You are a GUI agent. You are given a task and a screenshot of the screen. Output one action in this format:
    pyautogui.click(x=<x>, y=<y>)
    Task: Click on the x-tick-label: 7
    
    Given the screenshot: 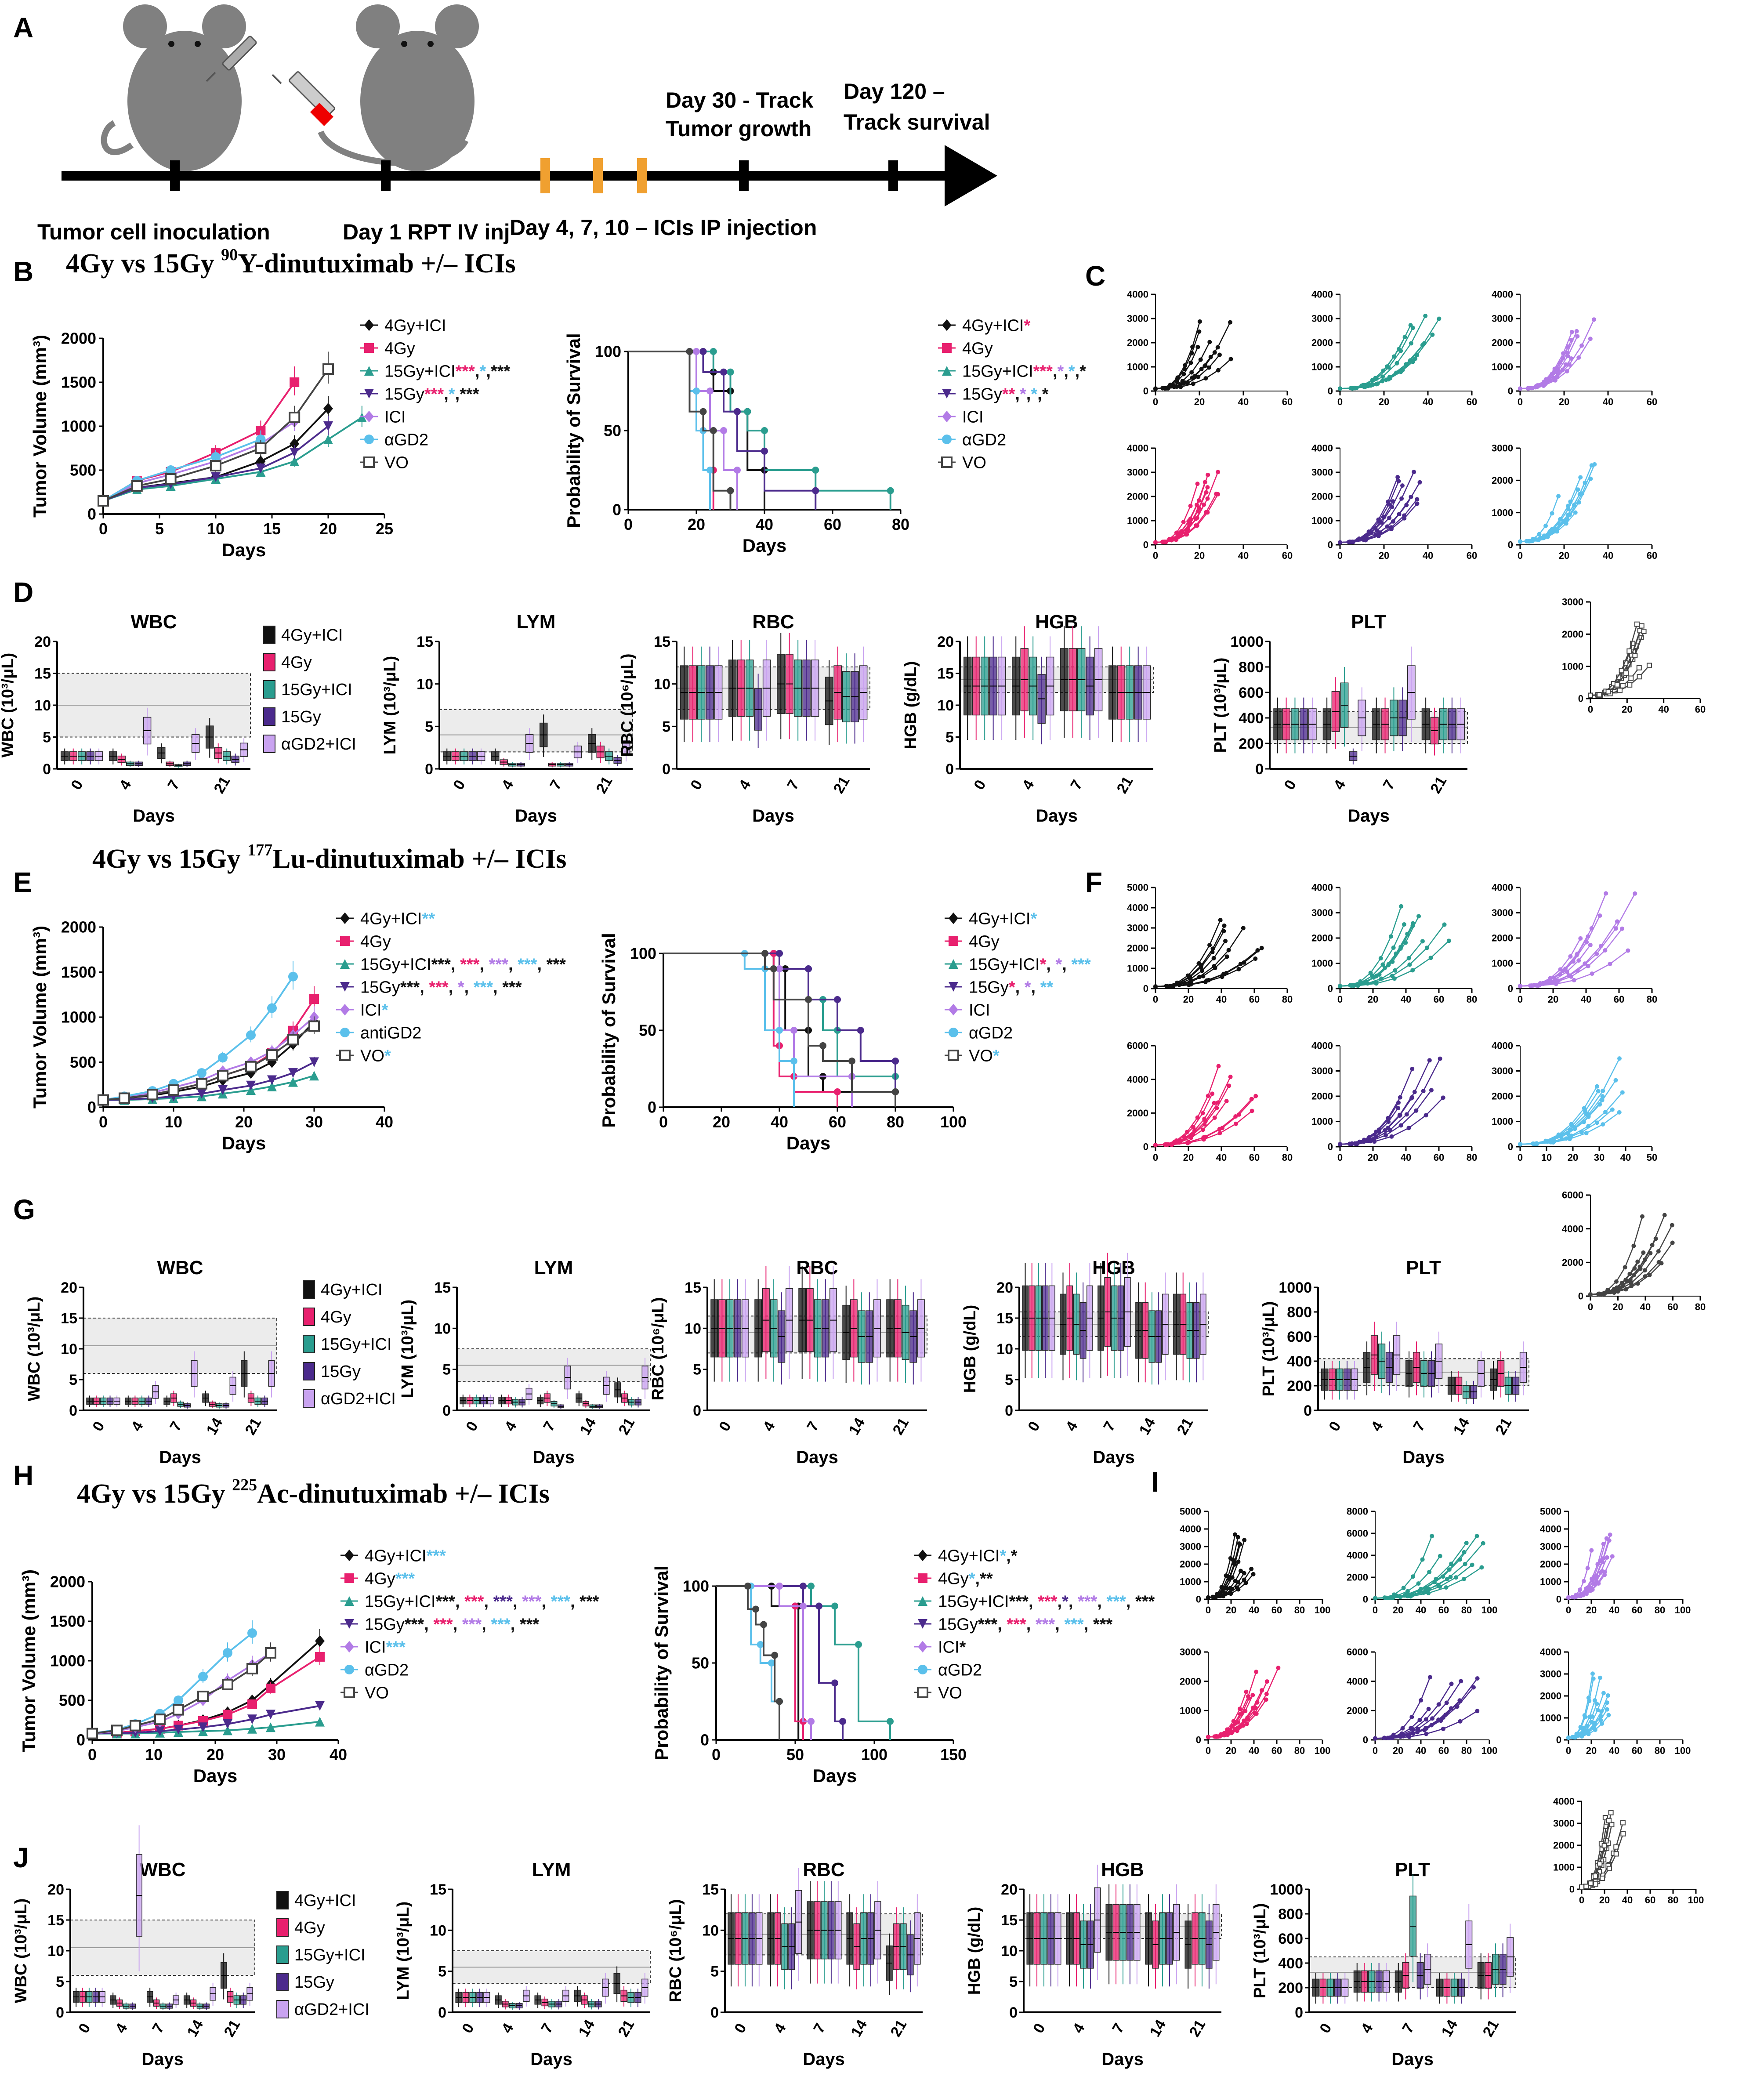 What is the action you would take?
    pyautogui.click(x=793, y=785)
    